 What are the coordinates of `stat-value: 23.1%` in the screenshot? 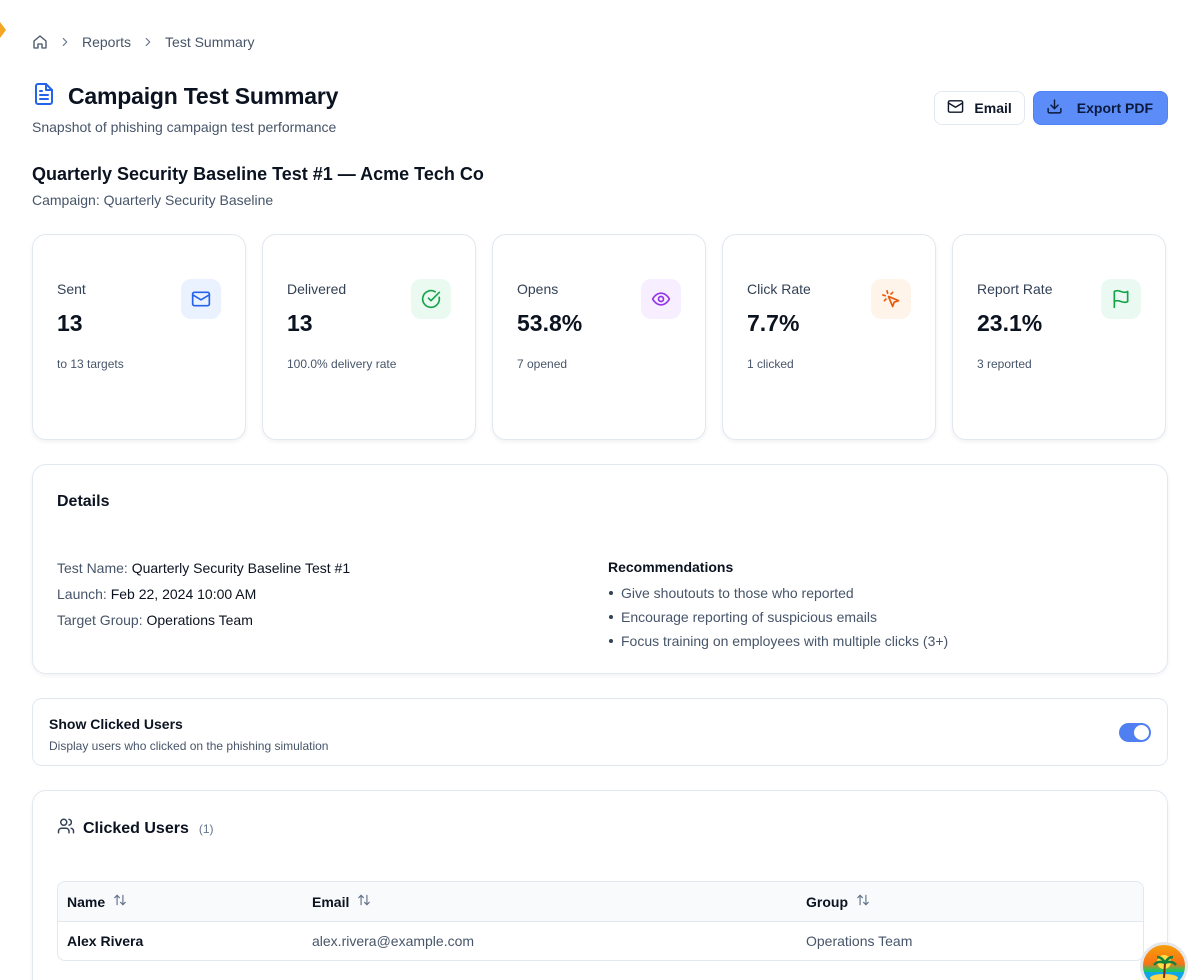 It's located at (1010, 323).